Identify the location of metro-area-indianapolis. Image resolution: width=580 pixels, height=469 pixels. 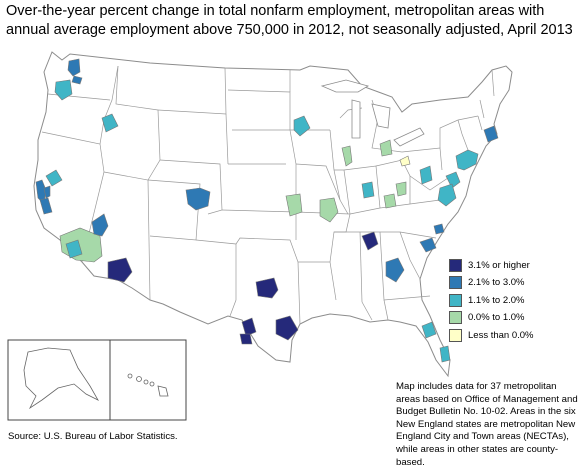
(368, 190).